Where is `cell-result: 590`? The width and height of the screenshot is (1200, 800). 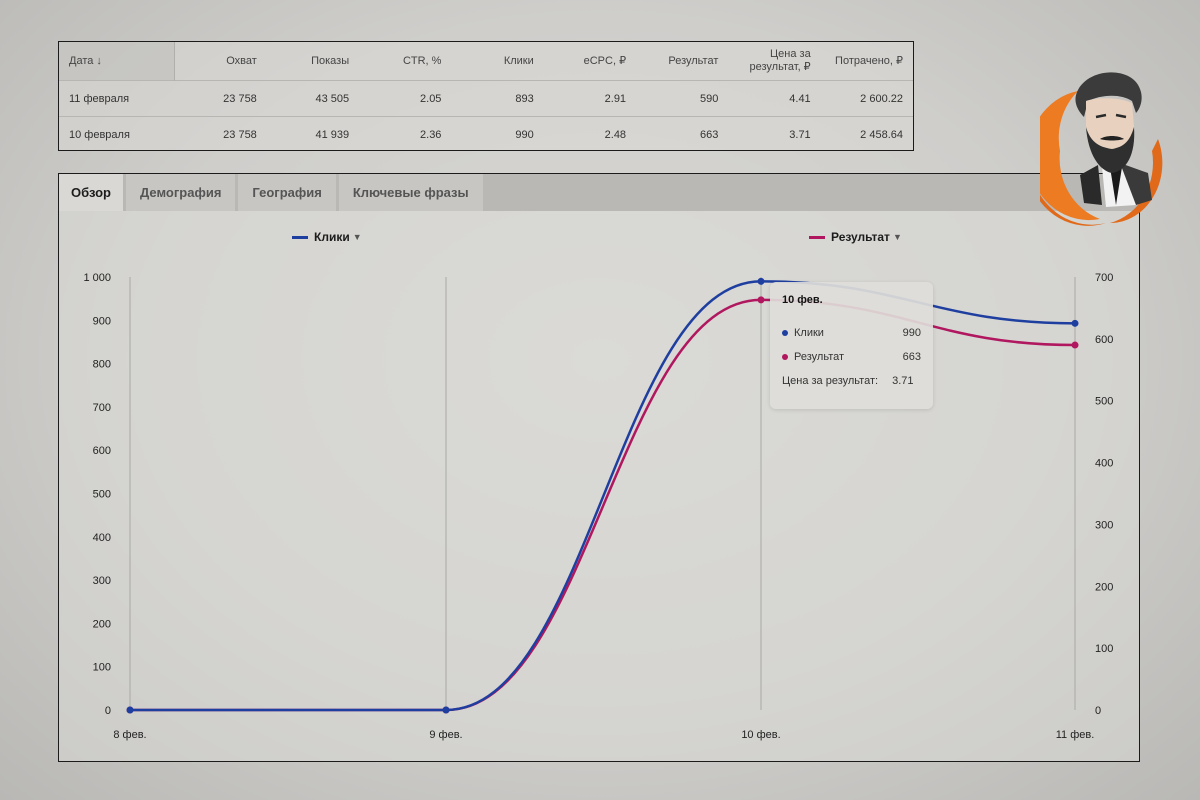
cell-result: 590 is located at coordinates (682, 98).